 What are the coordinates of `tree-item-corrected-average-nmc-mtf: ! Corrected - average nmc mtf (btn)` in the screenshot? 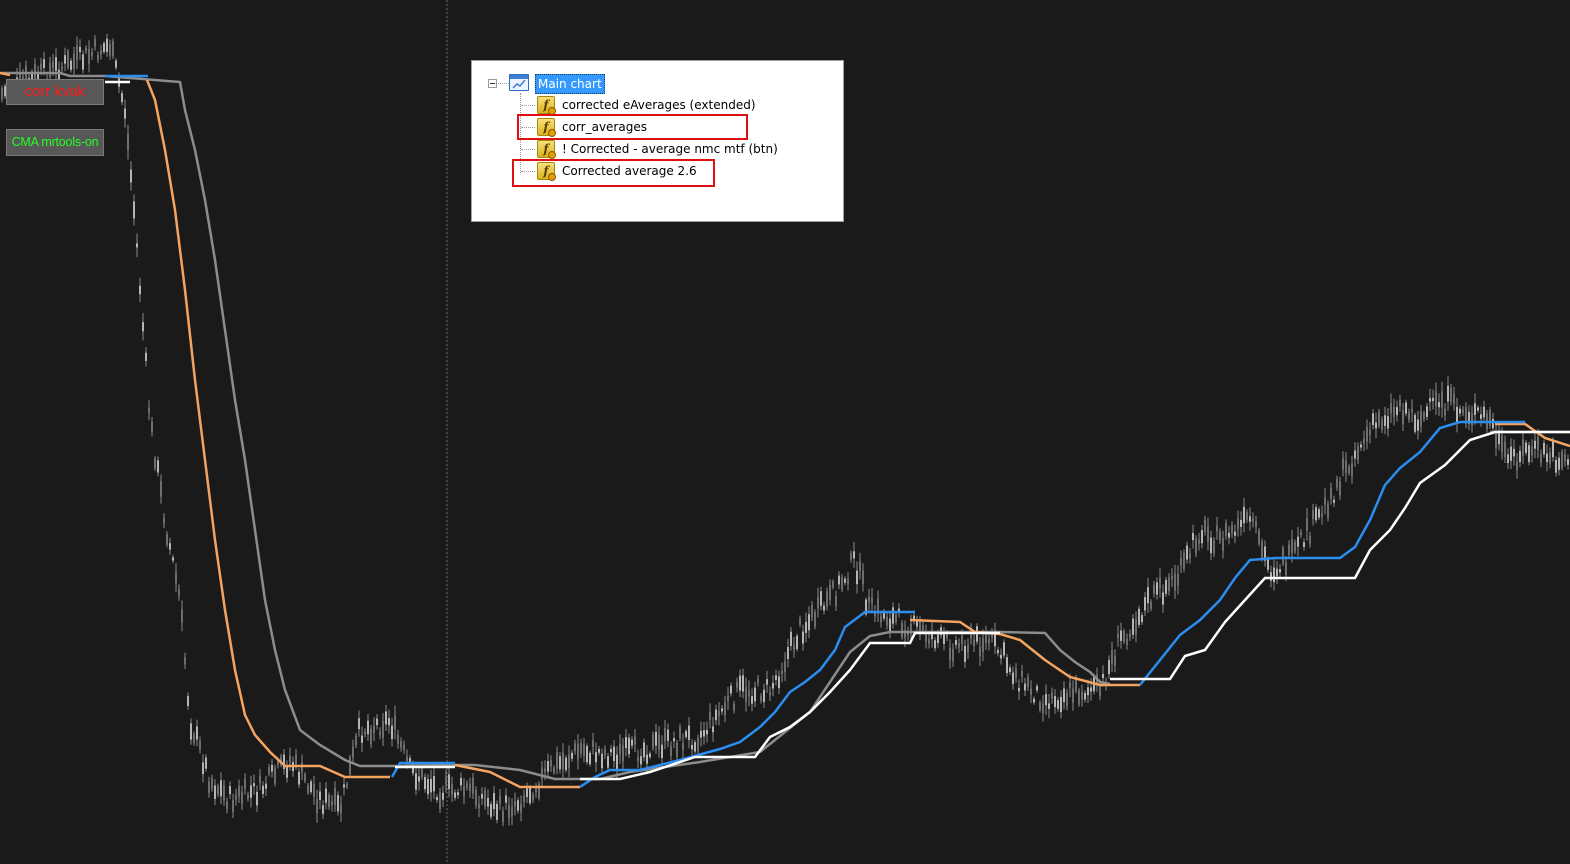 It's located at (670, 149).